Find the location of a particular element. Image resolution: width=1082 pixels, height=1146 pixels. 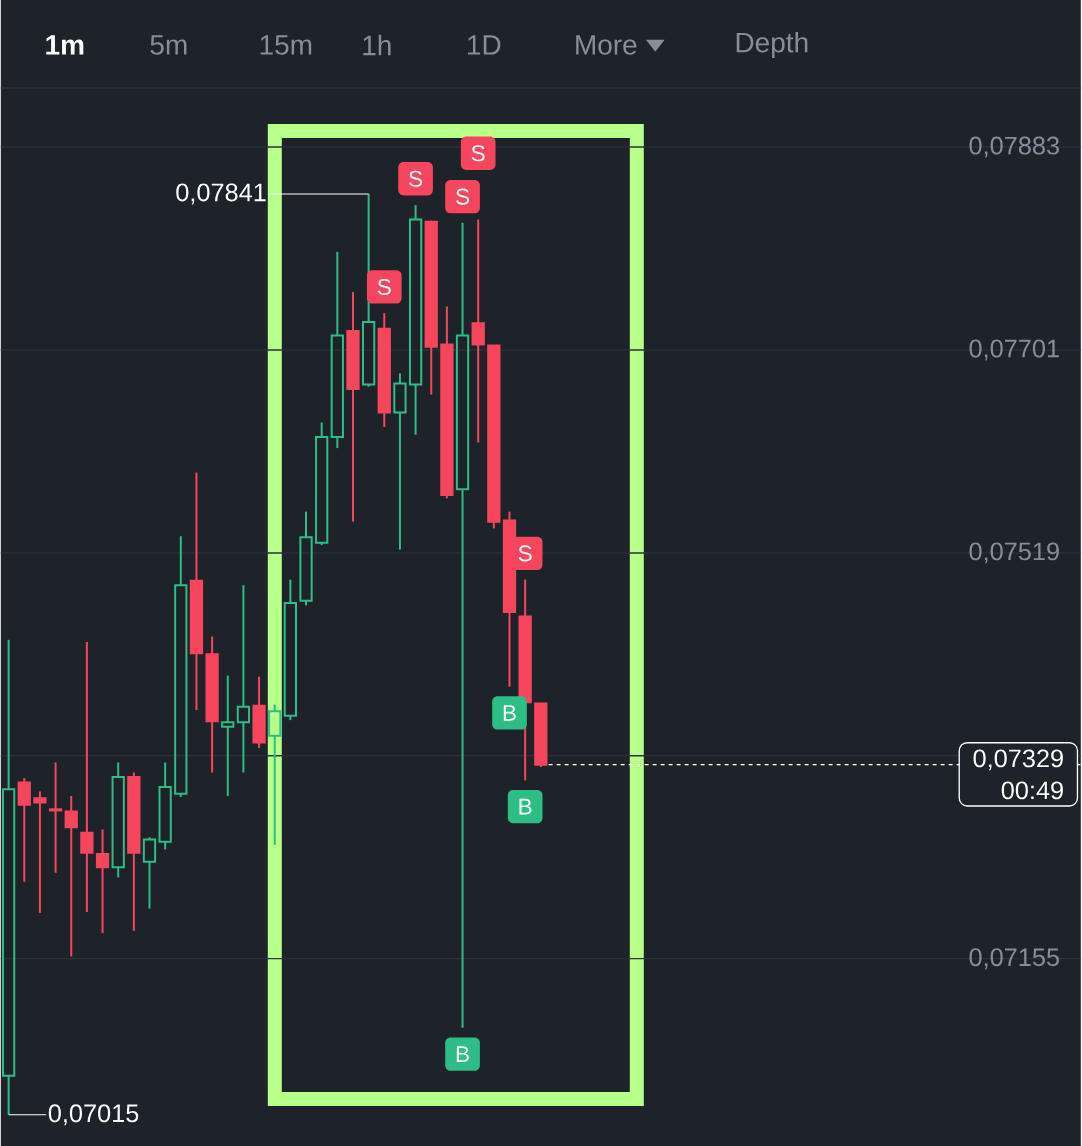

y-tick-label: 0,07519 is located at coordinates (1014, 553).